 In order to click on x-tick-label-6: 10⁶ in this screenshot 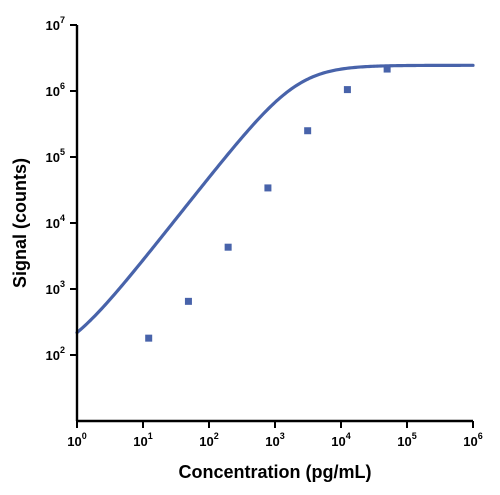, I will do `click(472, 440)`.